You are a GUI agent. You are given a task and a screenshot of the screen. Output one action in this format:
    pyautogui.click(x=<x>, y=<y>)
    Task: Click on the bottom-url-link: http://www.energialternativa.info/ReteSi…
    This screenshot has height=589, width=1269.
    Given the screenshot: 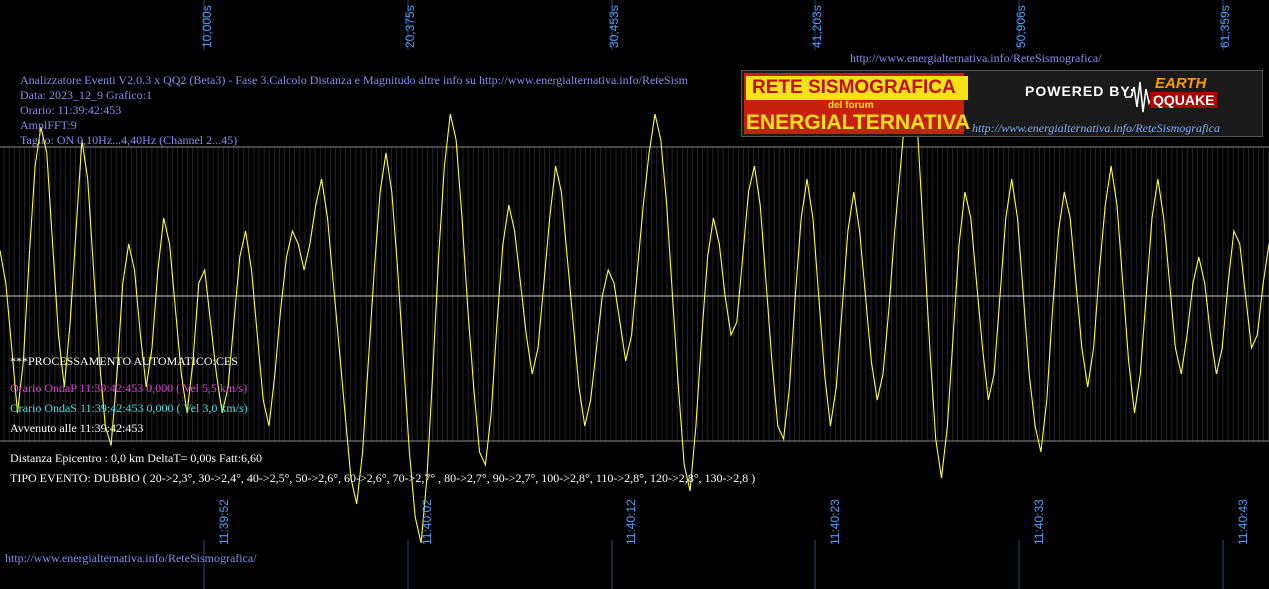 What is the action you would take?
    pyautogui.click(x=131, y=558)
    